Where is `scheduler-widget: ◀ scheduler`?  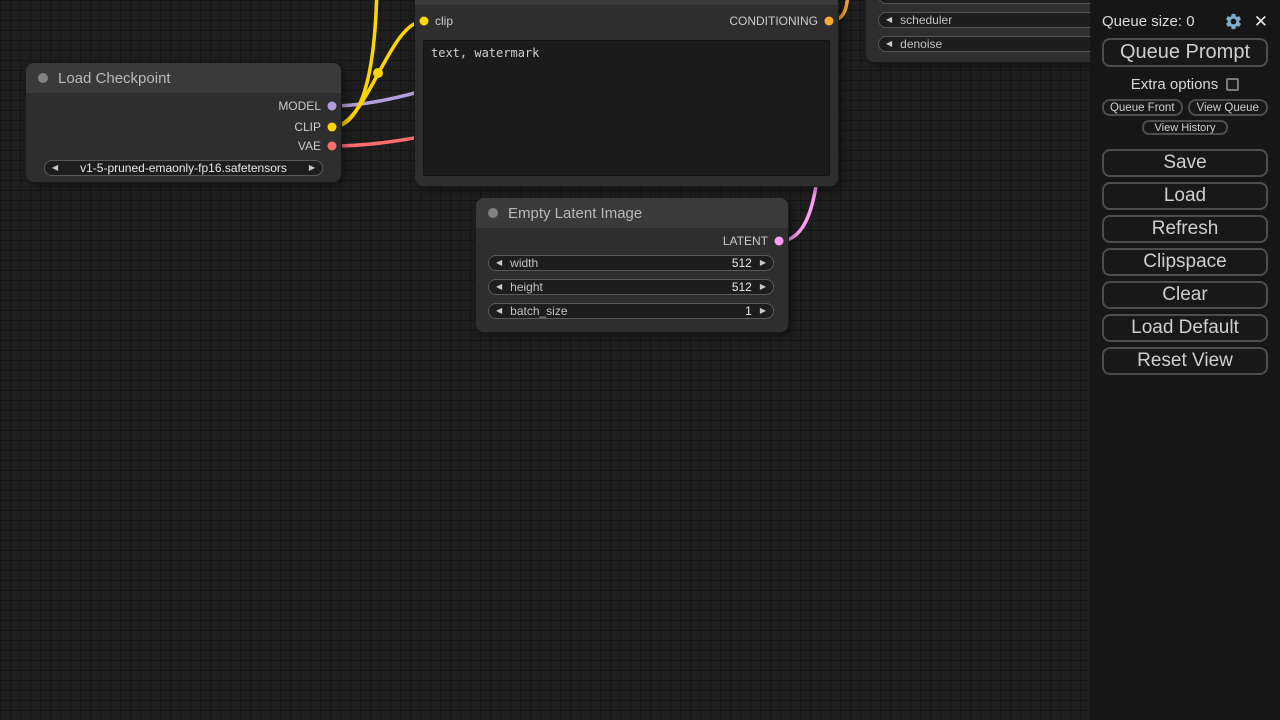 scheduler-widget: ◀ scheduler is located at coordinates (984, 20).